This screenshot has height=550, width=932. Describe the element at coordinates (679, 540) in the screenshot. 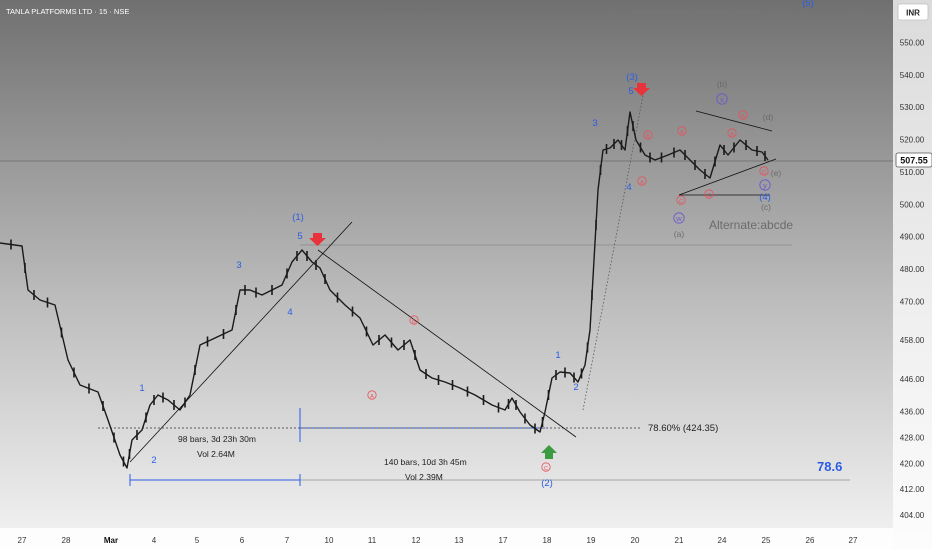

I see `x-tick-label: 21` at that location.